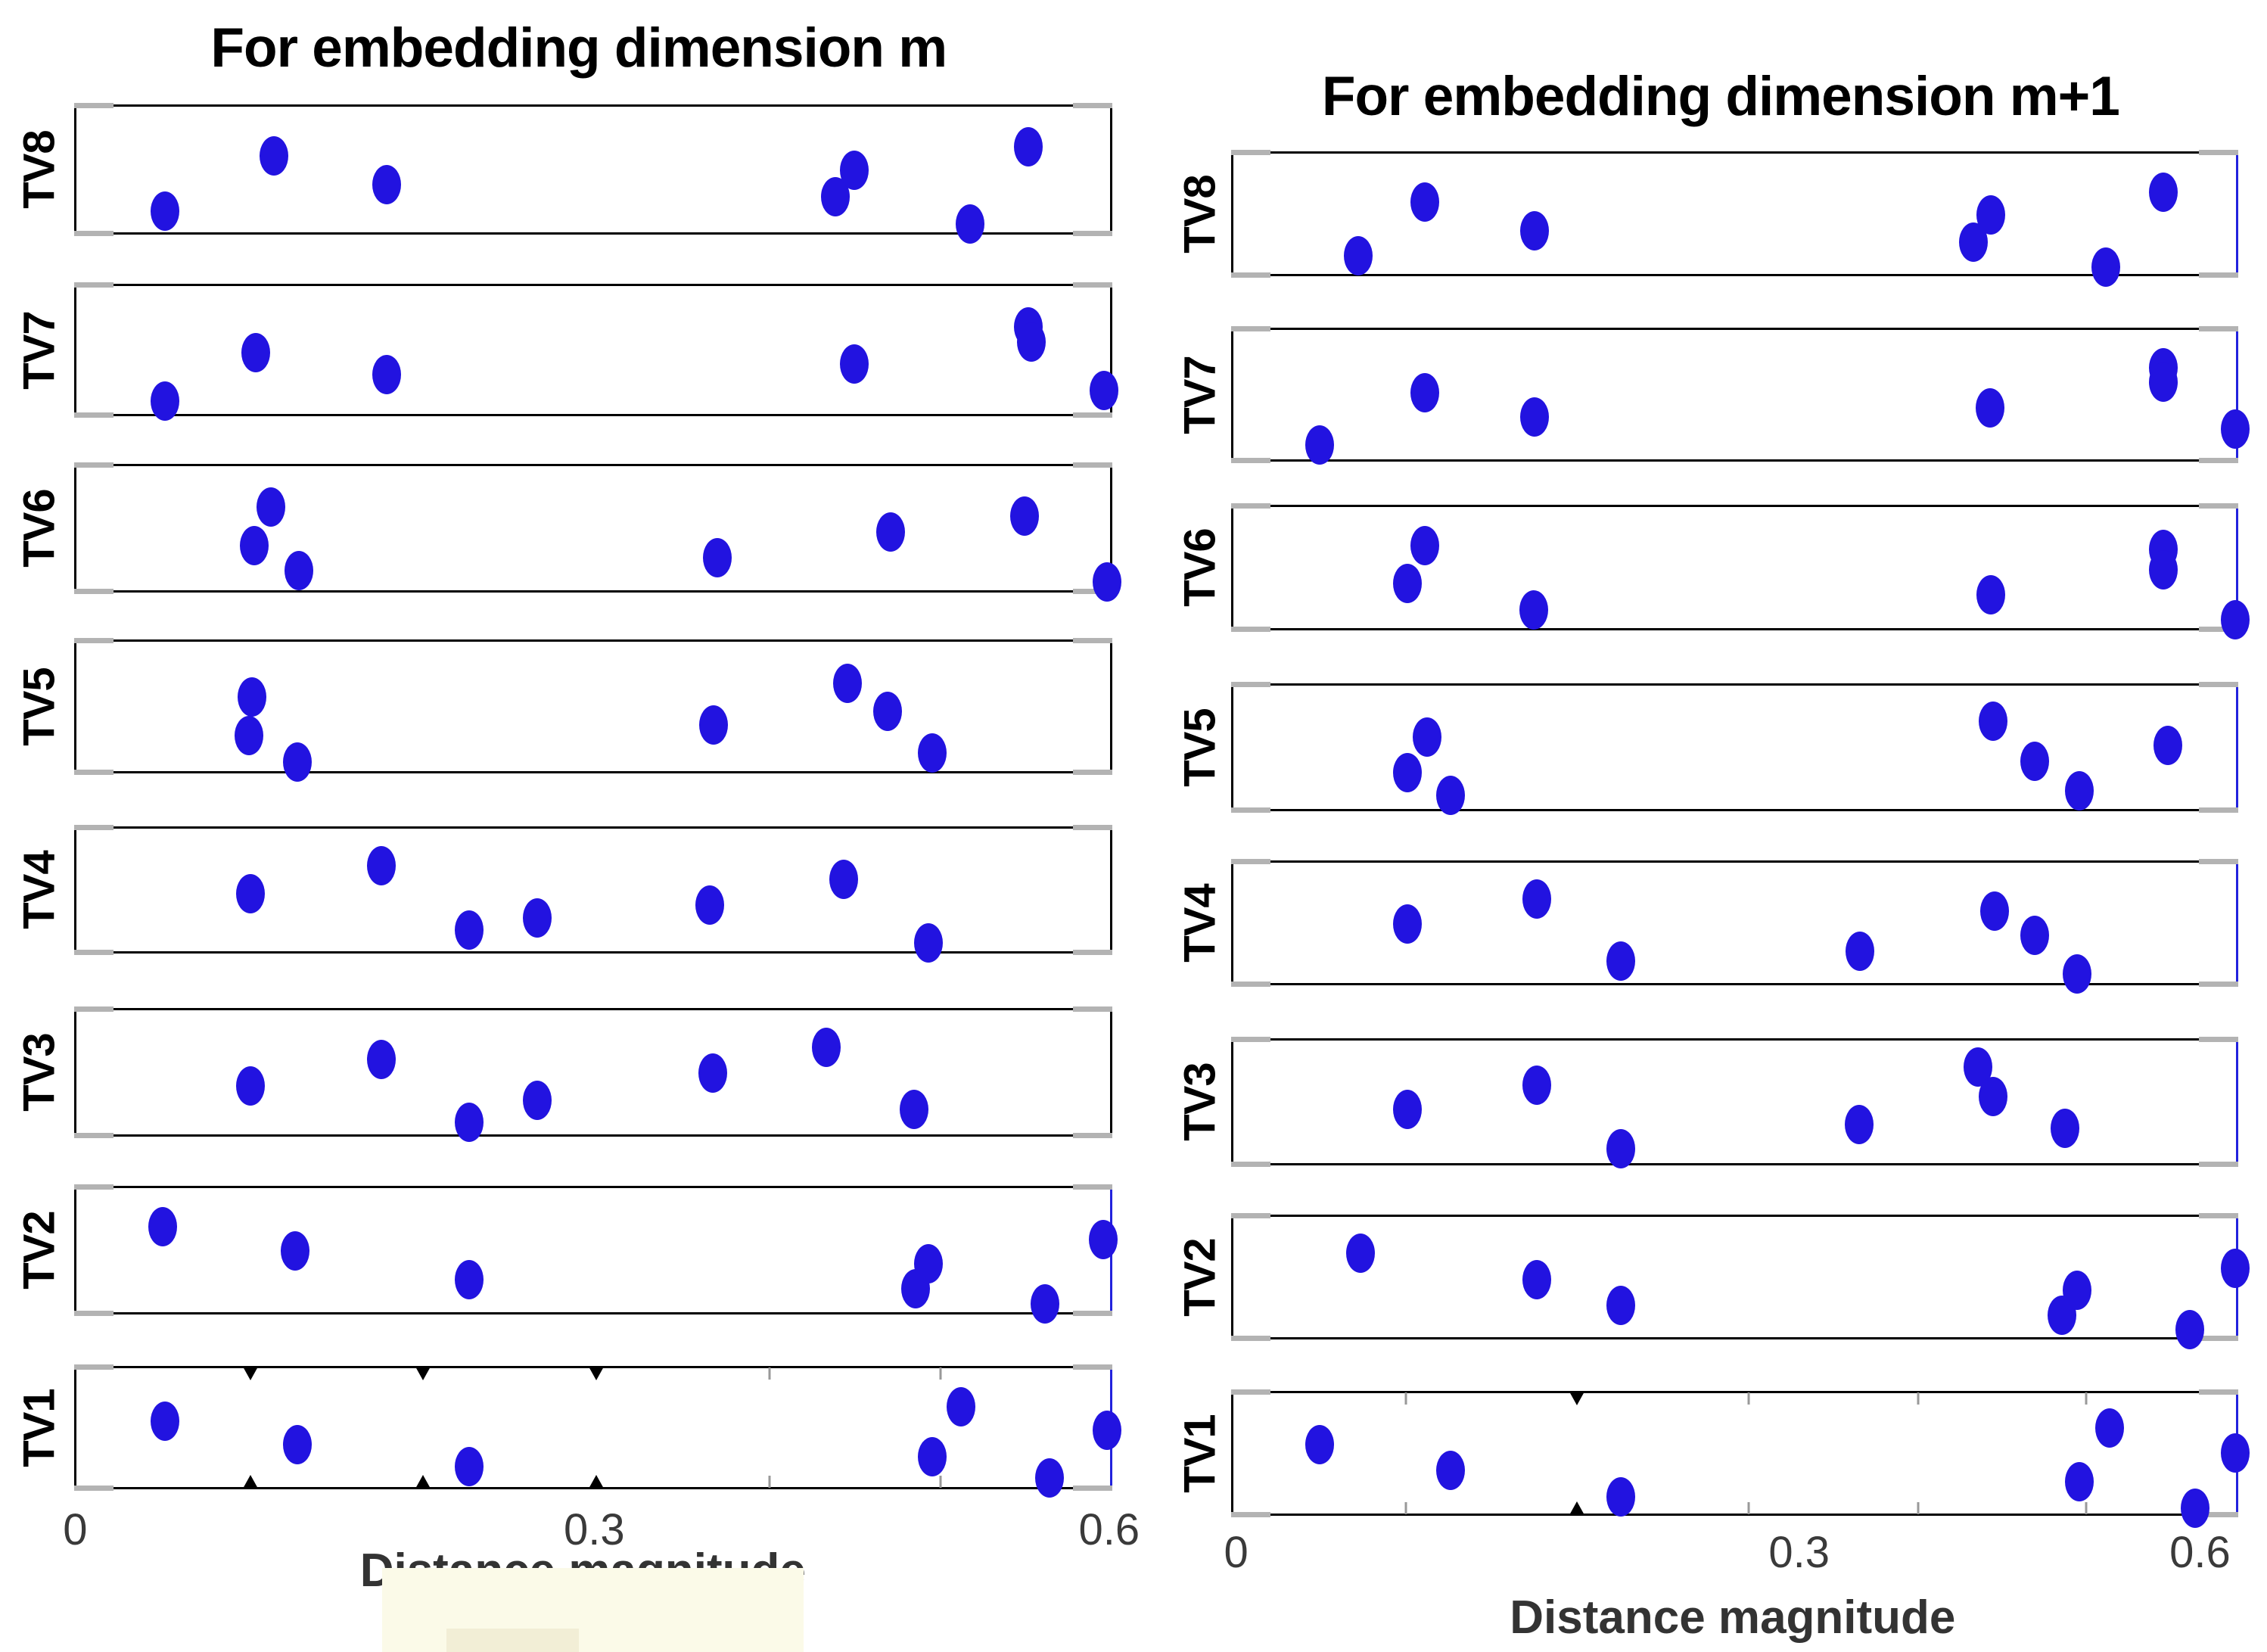  Describe the element at coordinates (39, 350) in the screenshot. I see `row-label-tv7: TV7` at that location.